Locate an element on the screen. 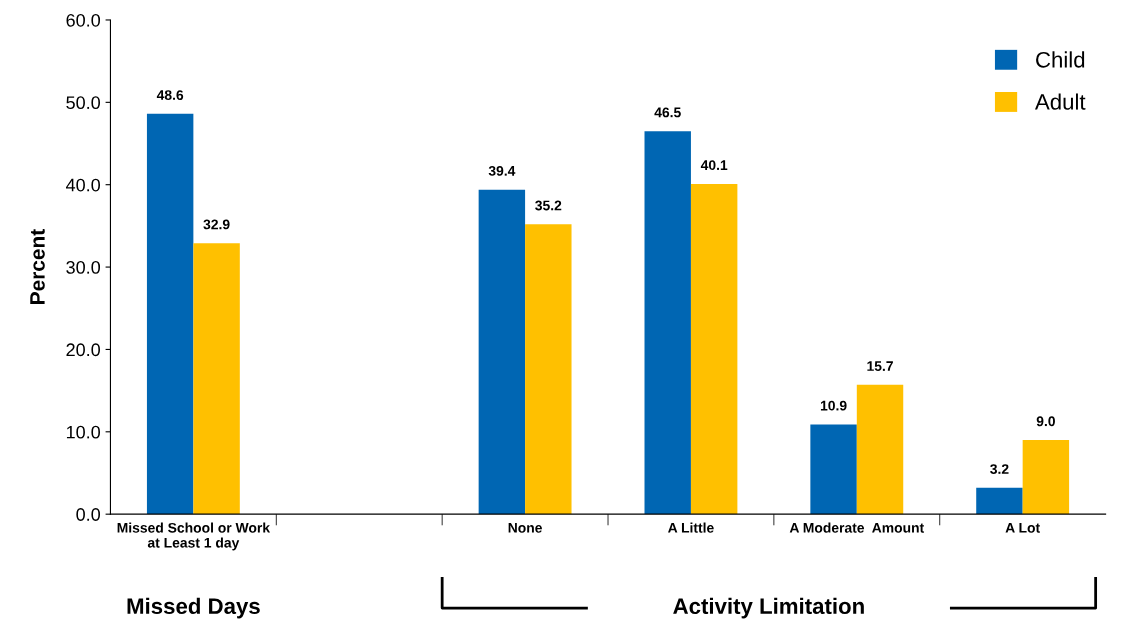  y-tick-label: 60.0 is located at coordinates (83, 20).